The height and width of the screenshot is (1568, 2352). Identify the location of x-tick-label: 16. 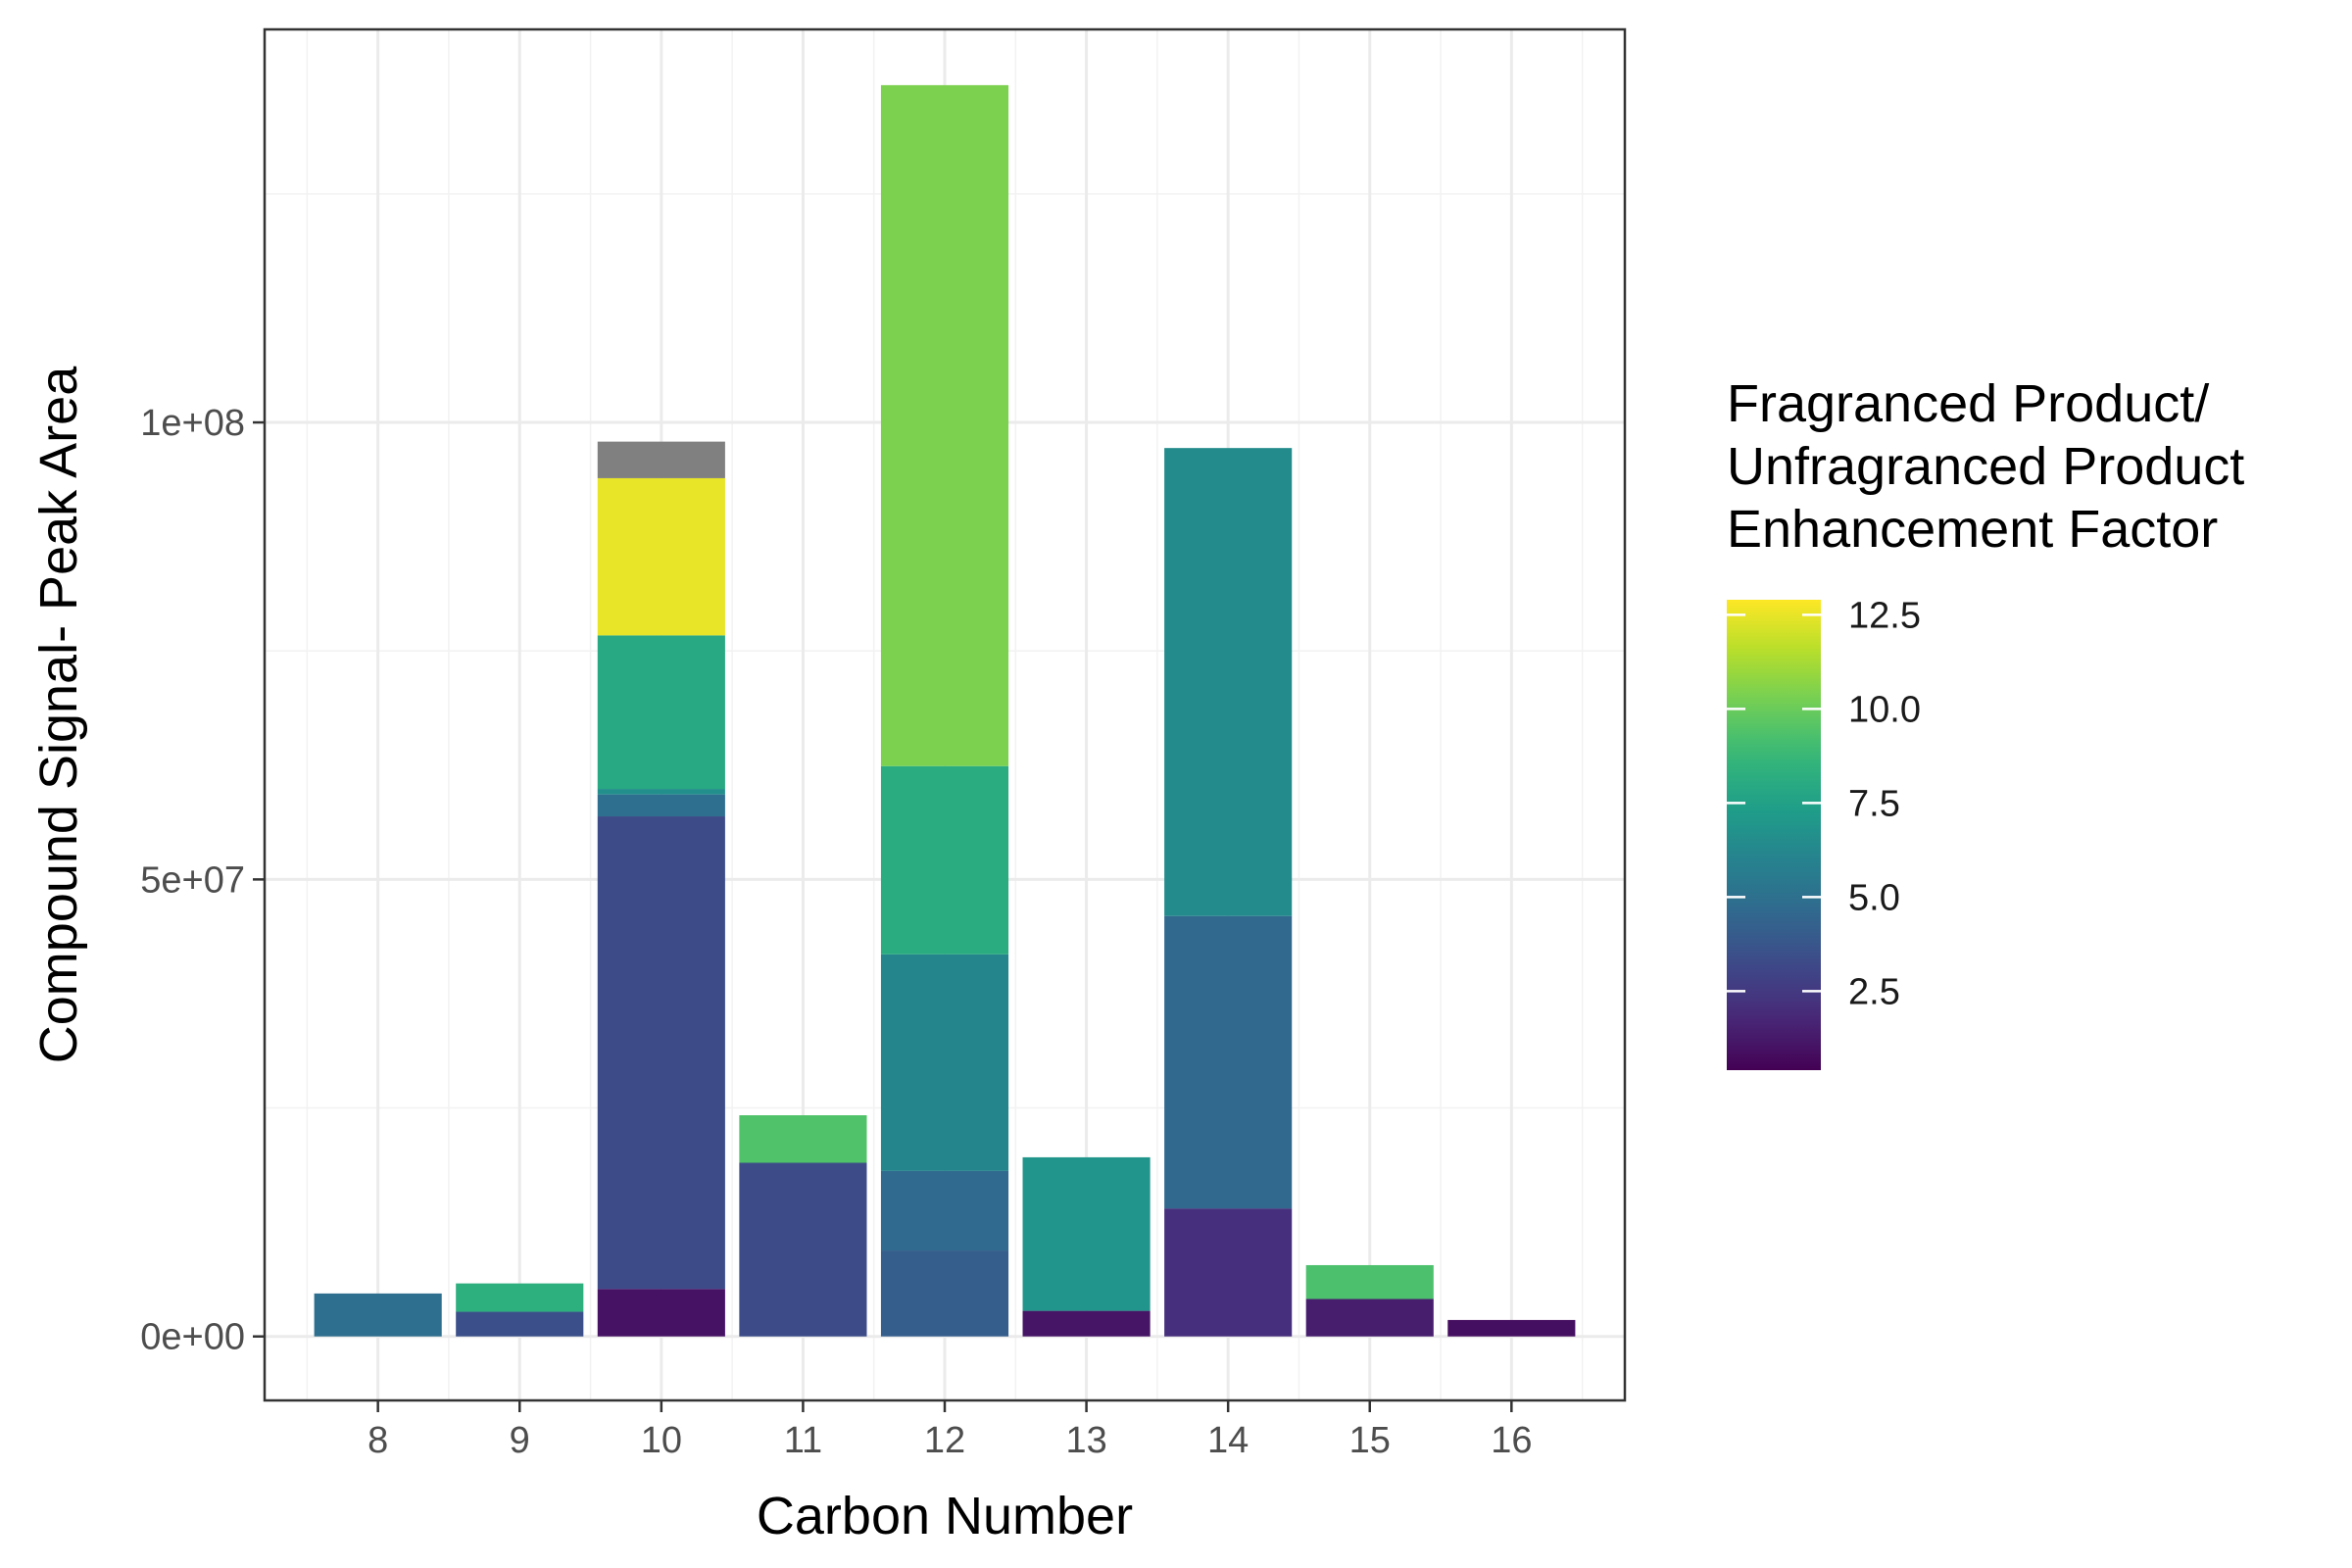
(1511, 1440).